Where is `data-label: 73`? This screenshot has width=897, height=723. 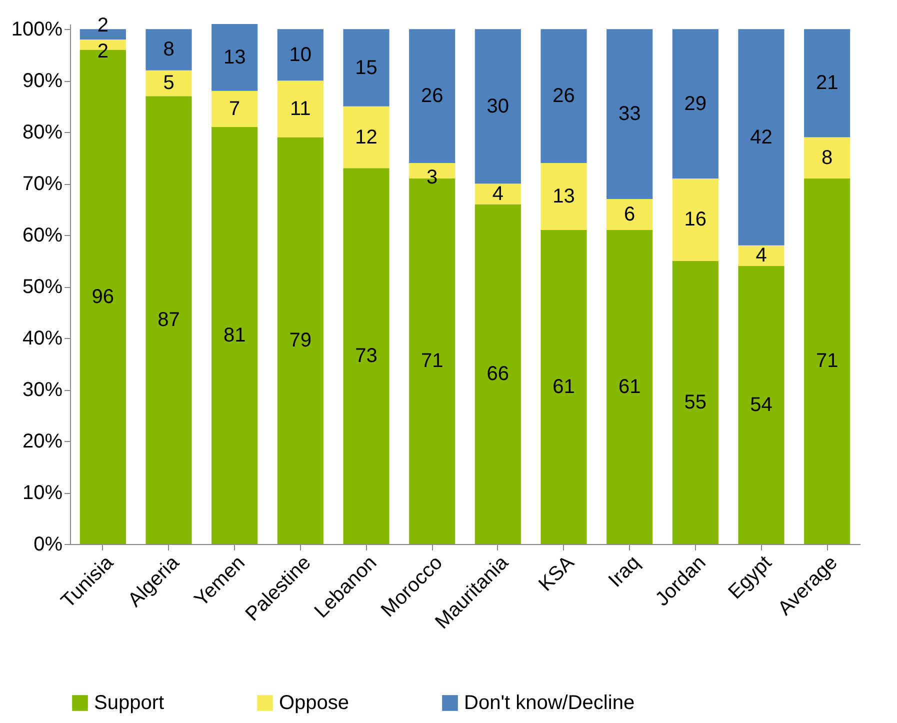
data-label: 73 is located at coordinates (366, 356).